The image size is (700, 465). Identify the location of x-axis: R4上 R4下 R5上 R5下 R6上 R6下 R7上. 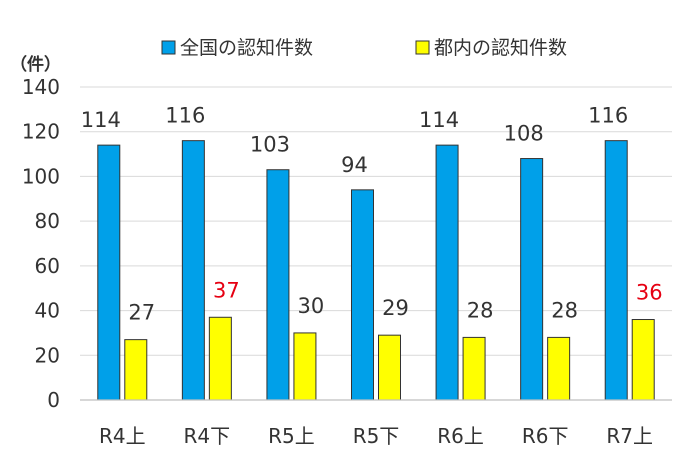
(376, 423).